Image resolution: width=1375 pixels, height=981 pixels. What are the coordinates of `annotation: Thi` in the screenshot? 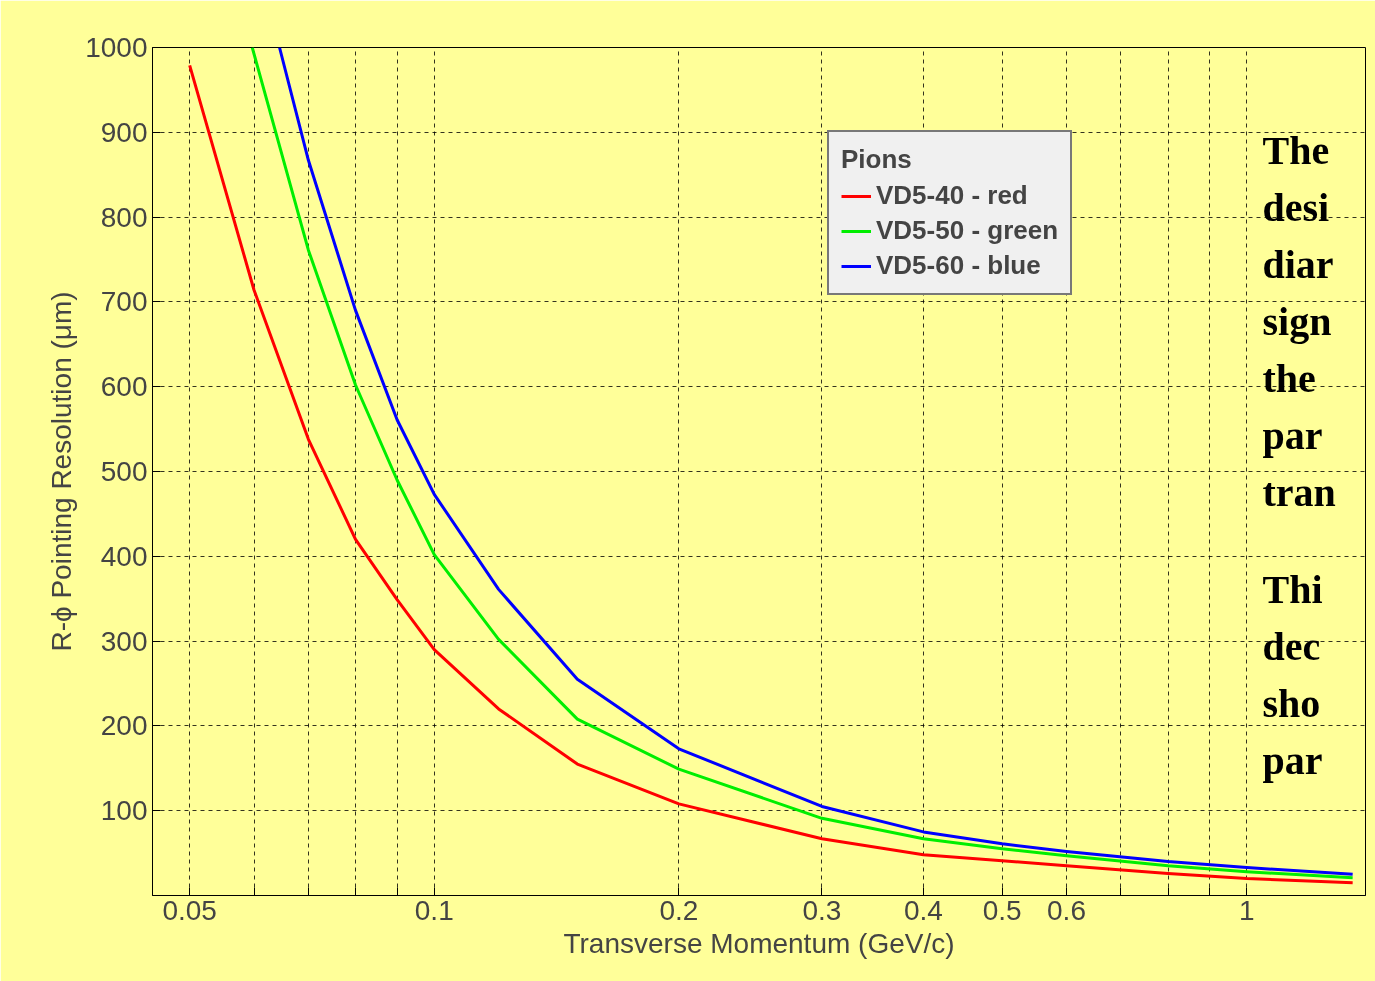 It's located at (1292, 589).